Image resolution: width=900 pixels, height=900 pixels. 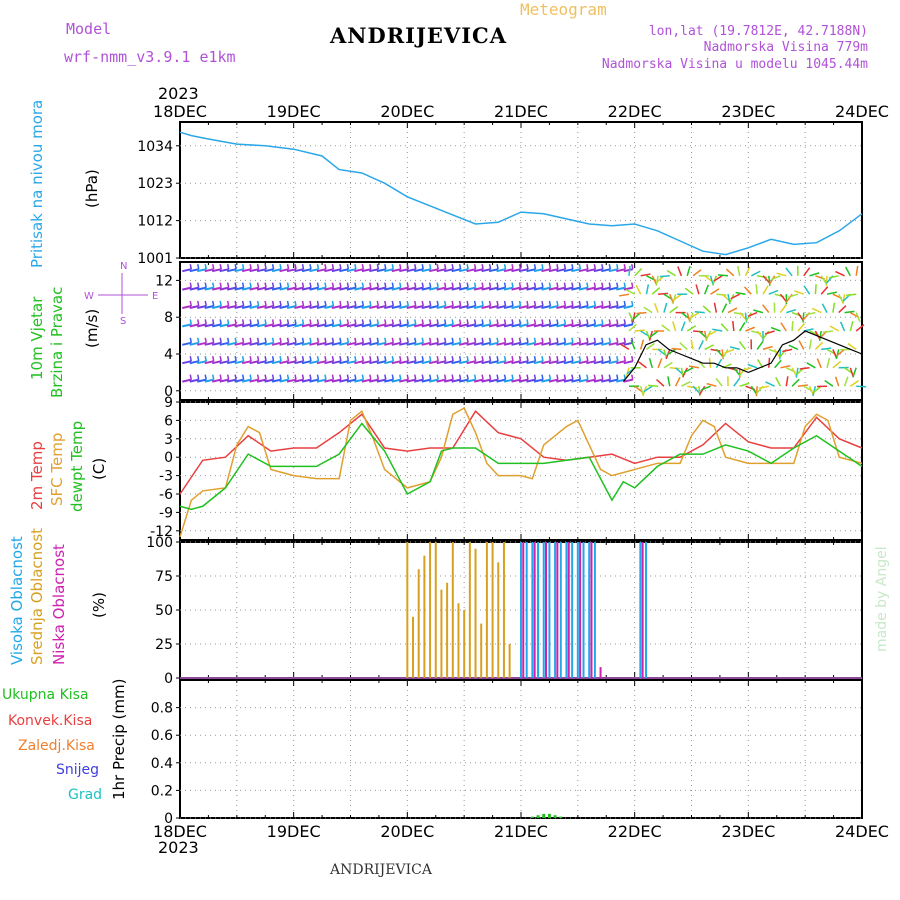 I want to click on y-tick-label: -3, so click(x=166, y=477).